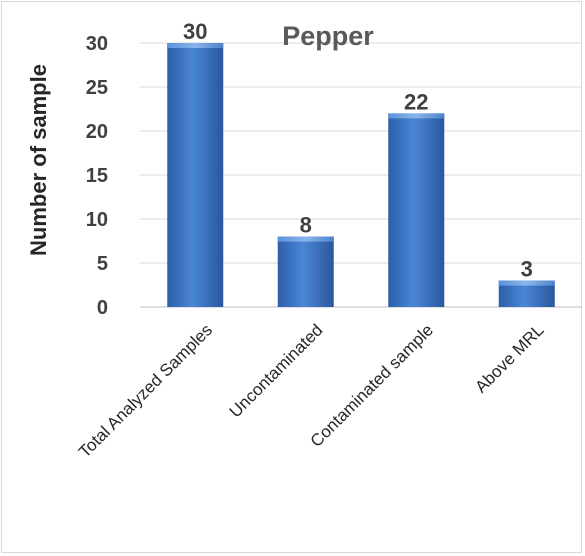 Image resolution: width=585 pixels, height=556 pixels. Describe the element at coordinates (416, 101) in the screenshot. I see `data-label: 22` at that location.